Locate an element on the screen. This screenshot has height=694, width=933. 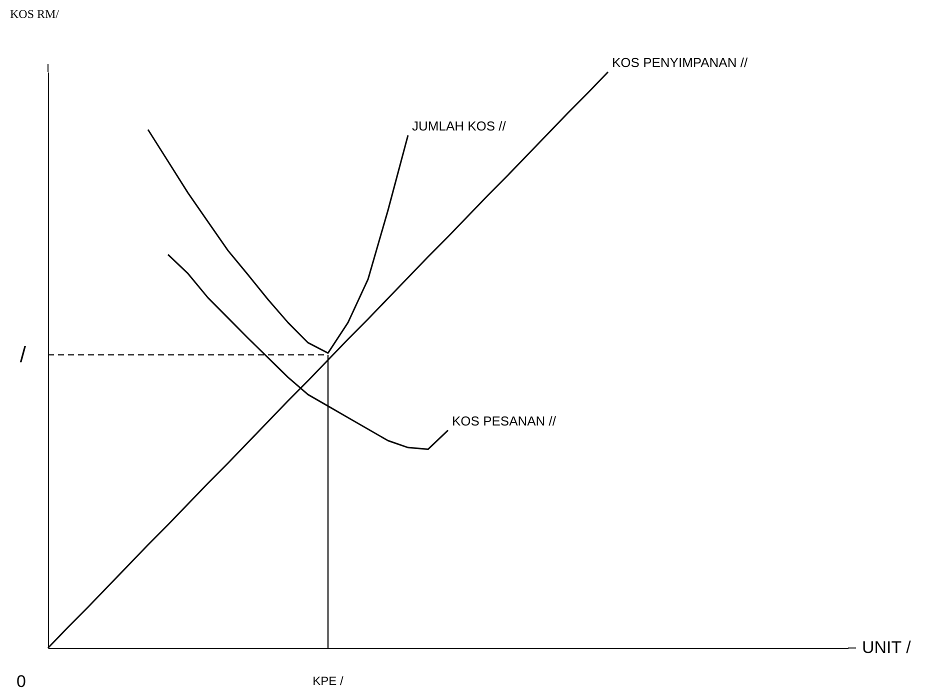
text: 0 is located at coordinates (21, 681).